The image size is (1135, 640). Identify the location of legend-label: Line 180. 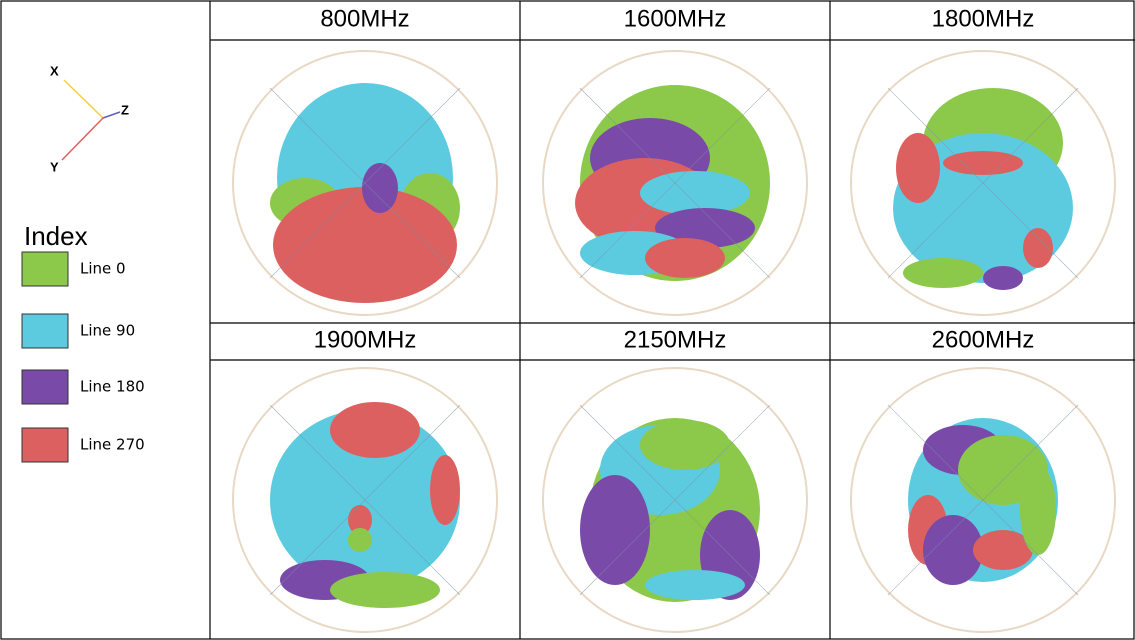
(112, 387).